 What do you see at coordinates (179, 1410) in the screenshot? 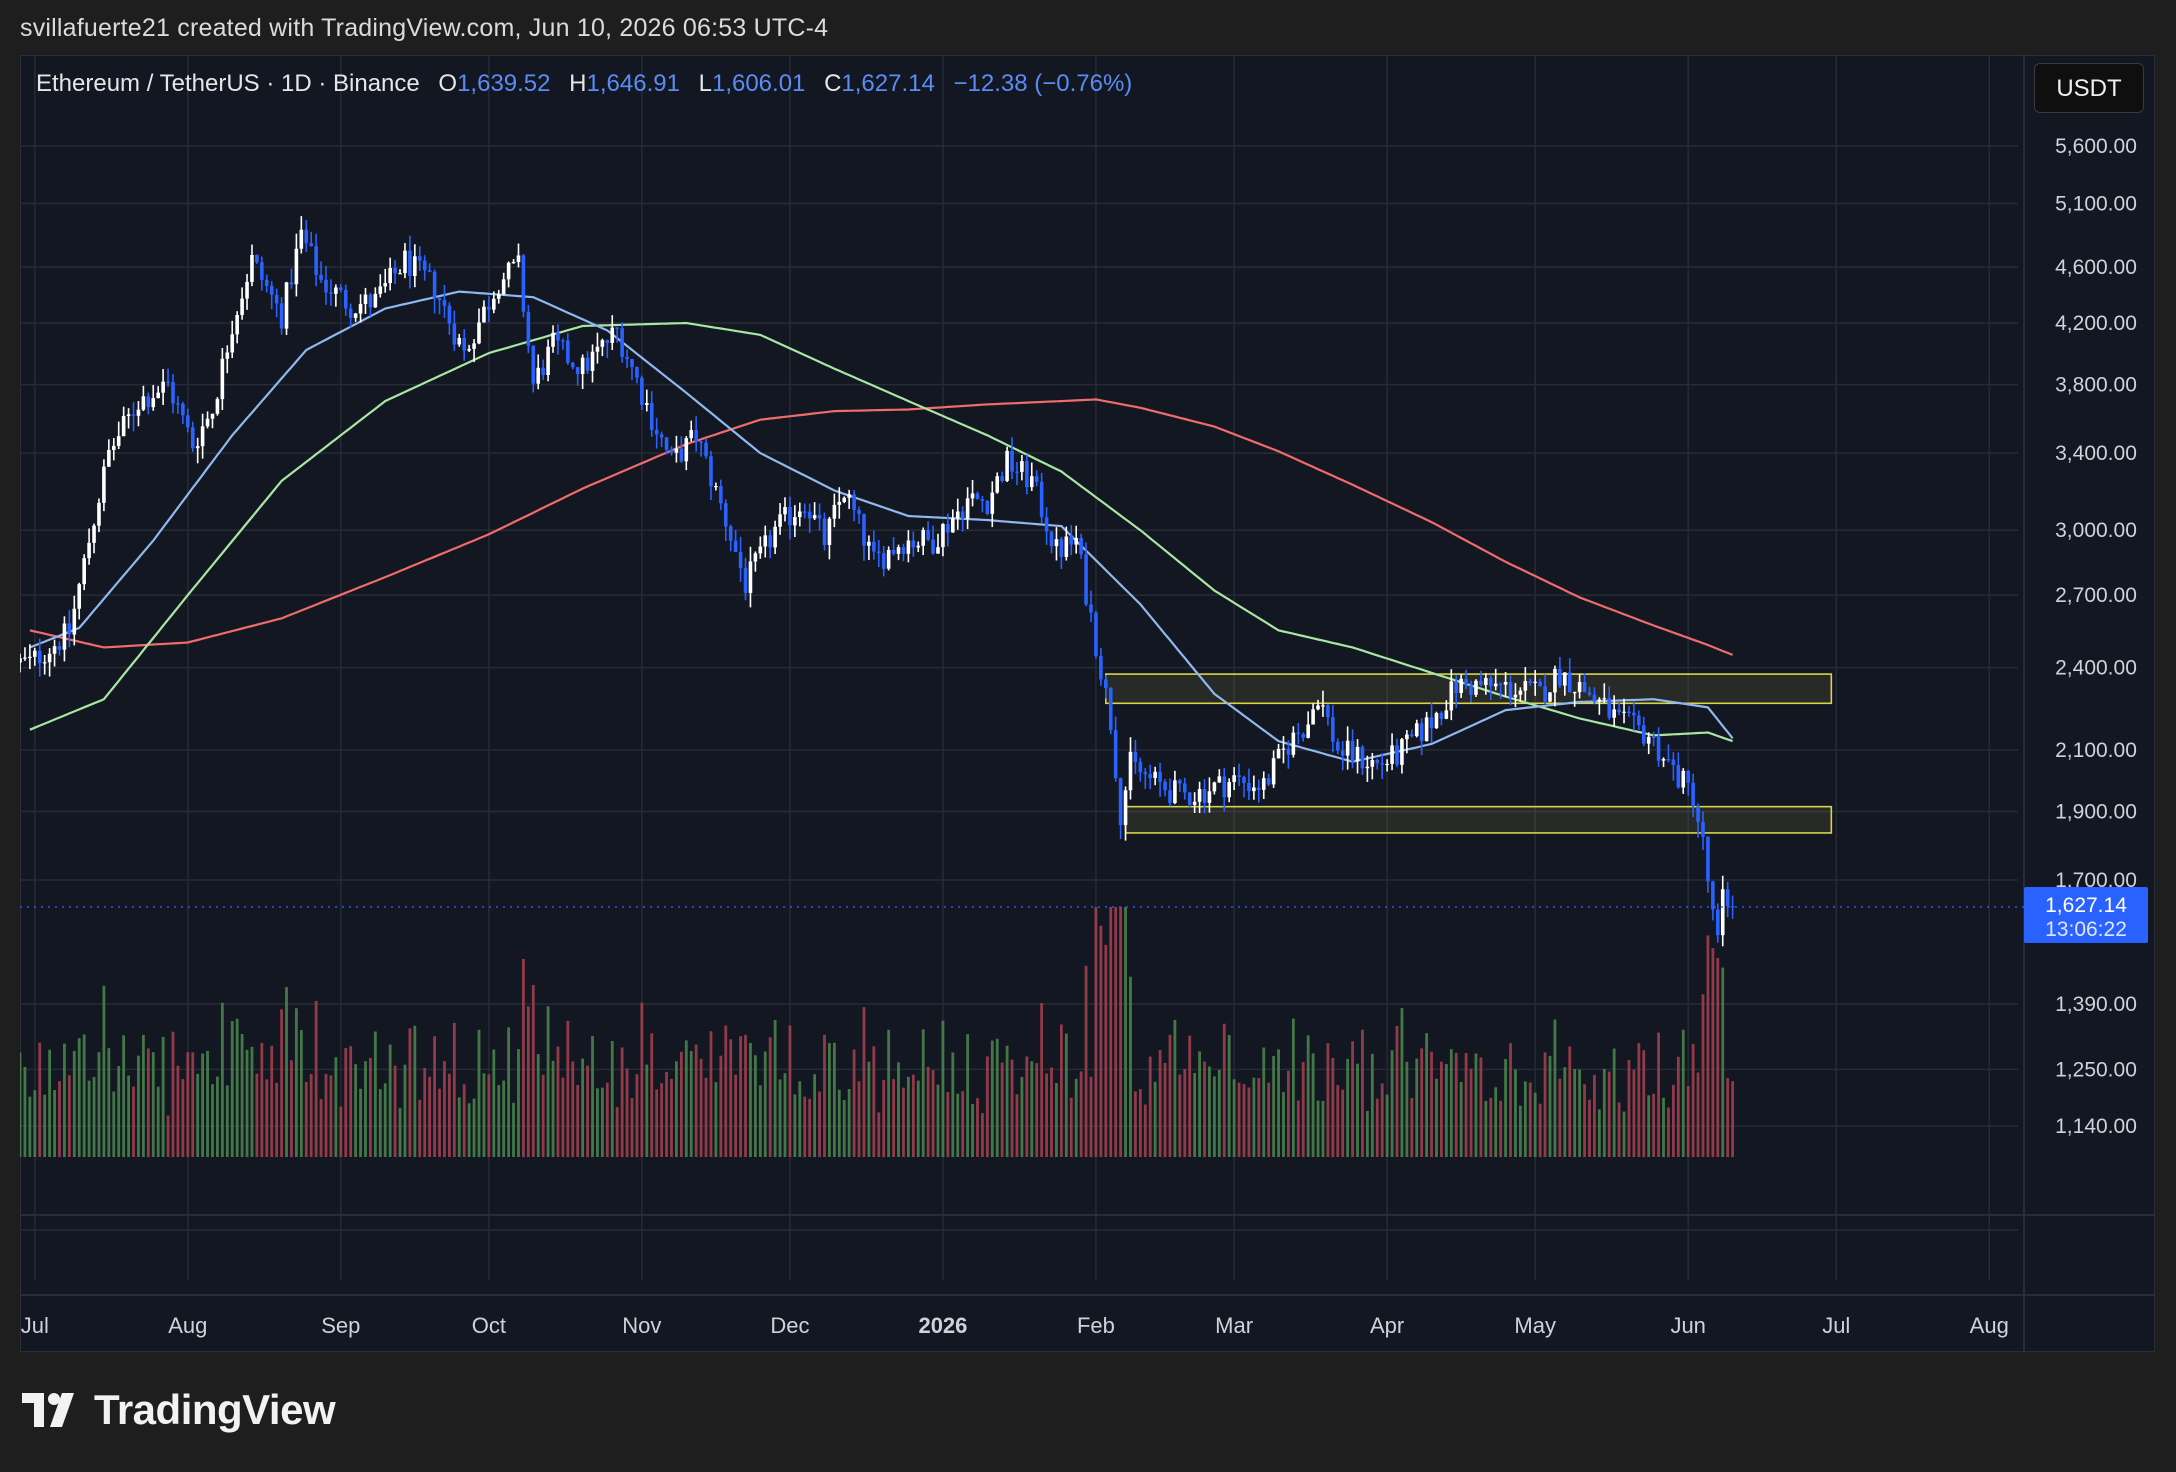
I see `tradingview-logo: TradingView` at bounding box center [179, 1410].